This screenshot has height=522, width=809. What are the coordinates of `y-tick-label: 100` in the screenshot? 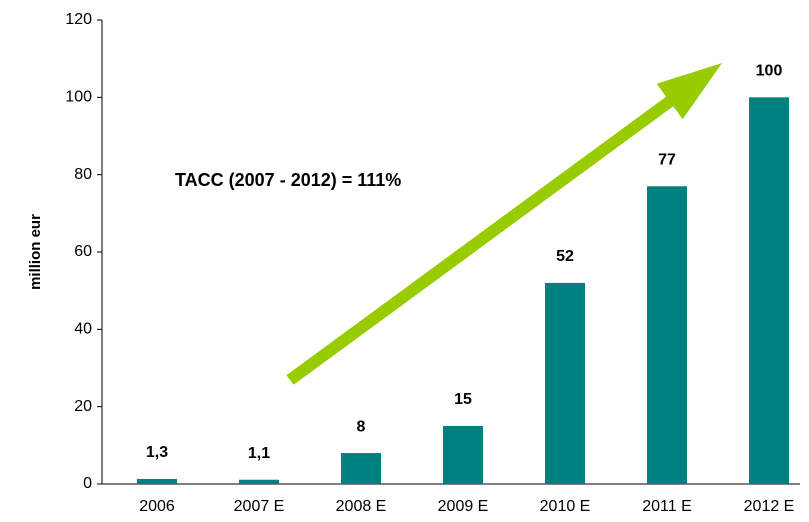 It's located at (78, 97).